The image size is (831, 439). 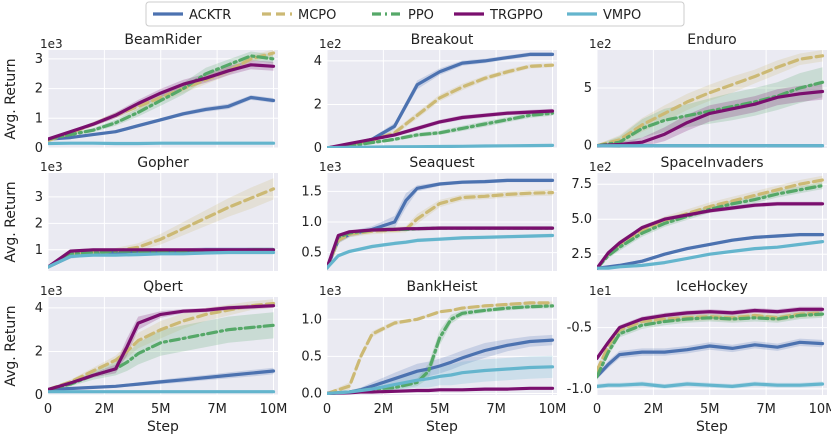 I want to click on panel-title: IceHockey, so click(x=712, y=287).